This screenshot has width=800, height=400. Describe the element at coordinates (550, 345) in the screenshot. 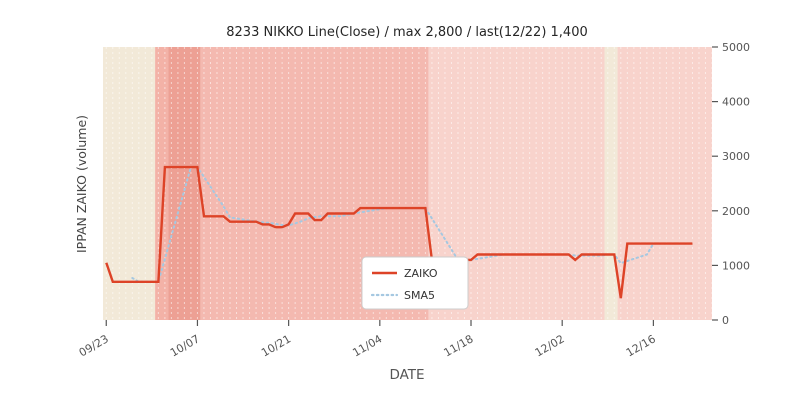

I see `x-tick-label: 12/02` at that location.